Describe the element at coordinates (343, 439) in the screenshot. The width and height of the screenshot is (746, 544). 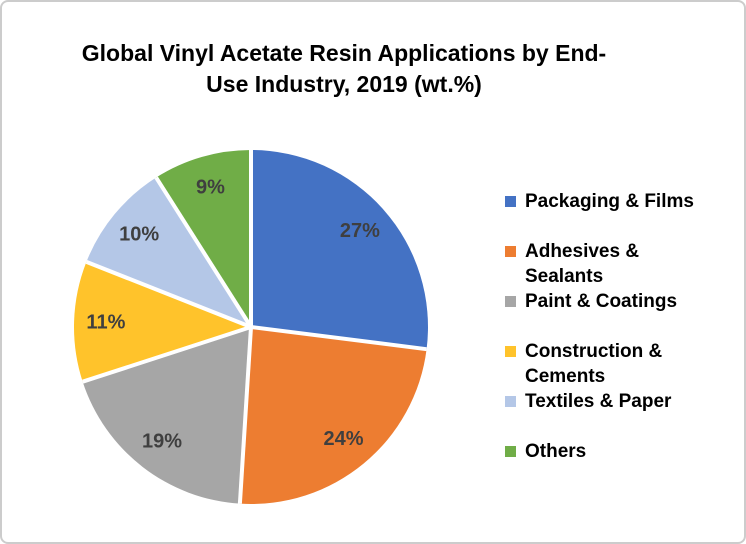
I see `data-label-1: 24%` at that location.